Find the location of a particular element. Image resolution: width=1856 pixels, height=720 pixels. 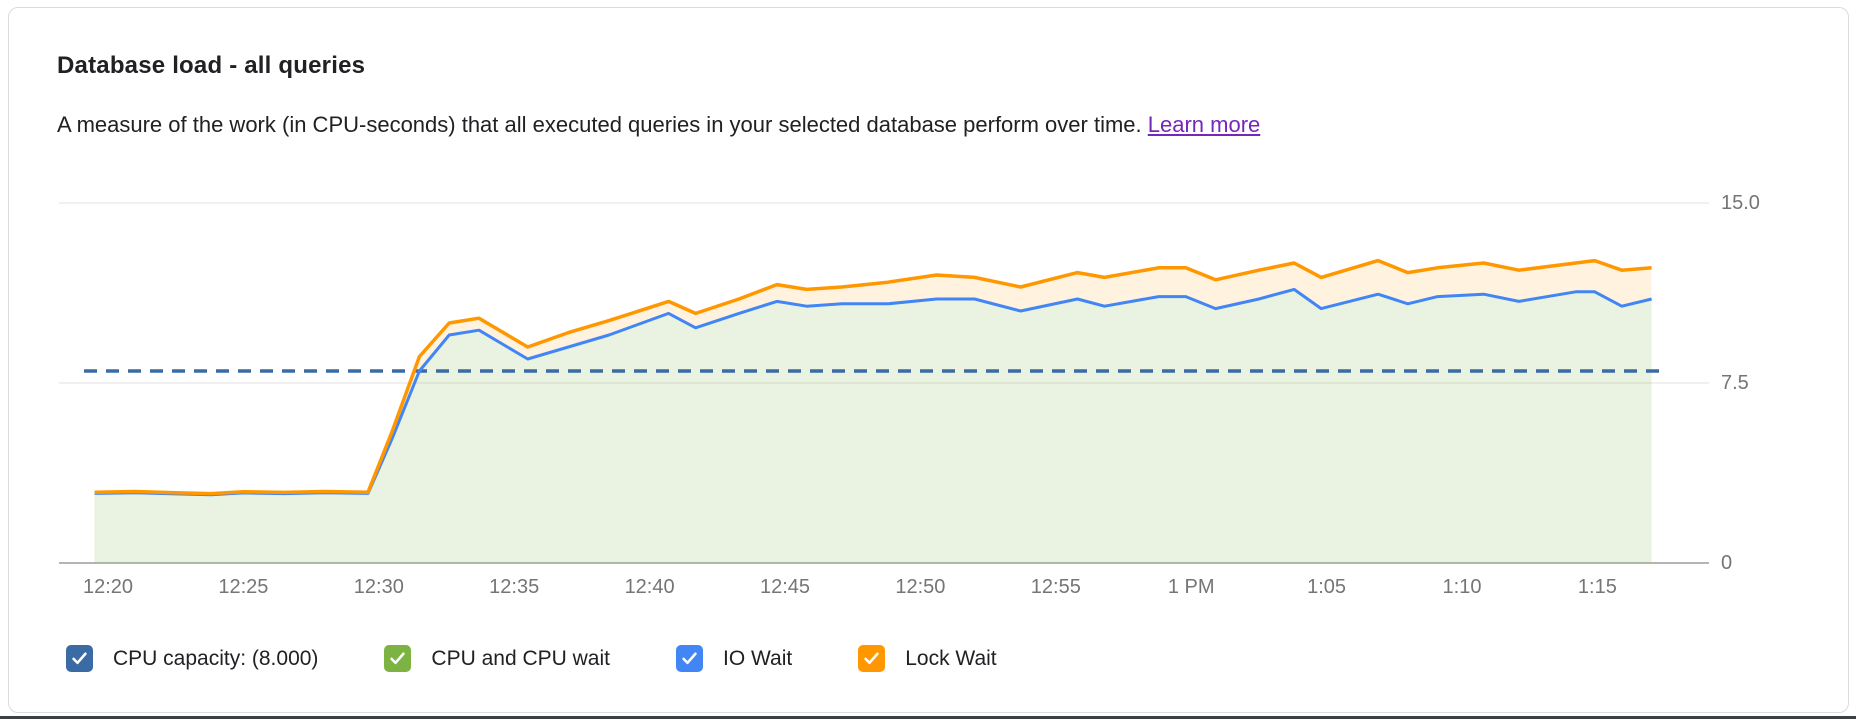

bottom-divider is located at coordinates (928, 717).